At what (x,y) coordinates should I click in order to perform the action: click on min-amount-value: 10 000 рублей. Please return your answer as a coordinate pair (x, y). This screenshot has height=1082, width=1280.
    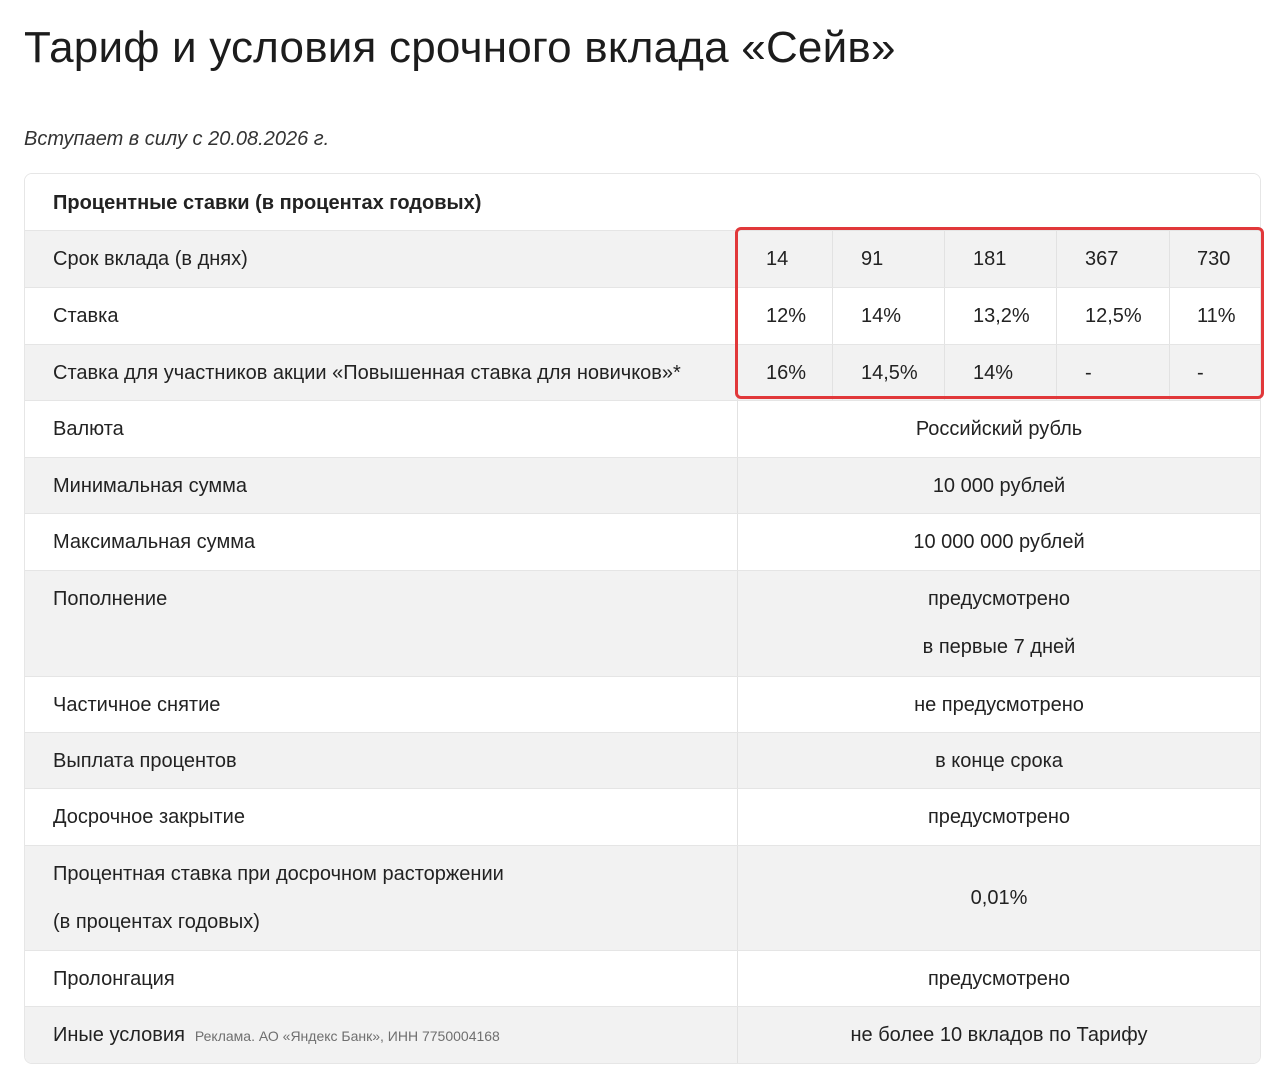
    Looking at the image, I should click on (999, 486).